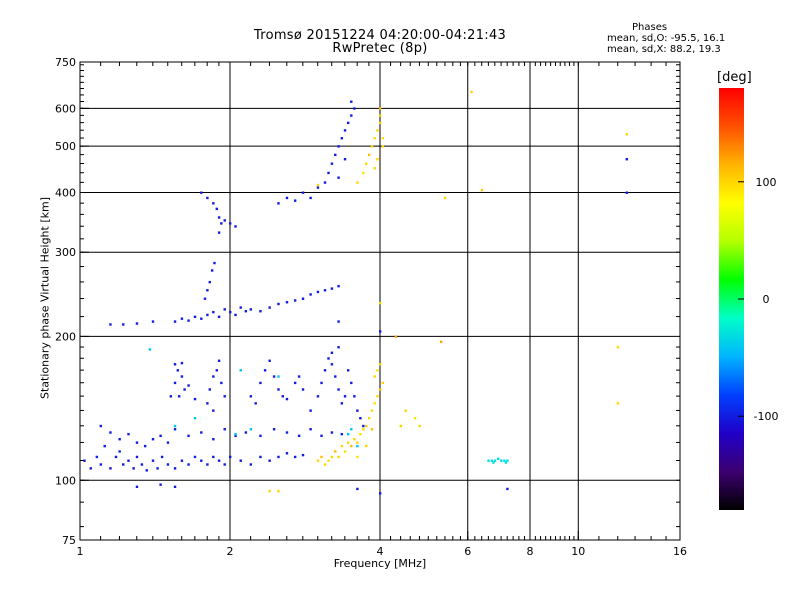  I want to click on y-tick-label: 300, so click(65, 252).